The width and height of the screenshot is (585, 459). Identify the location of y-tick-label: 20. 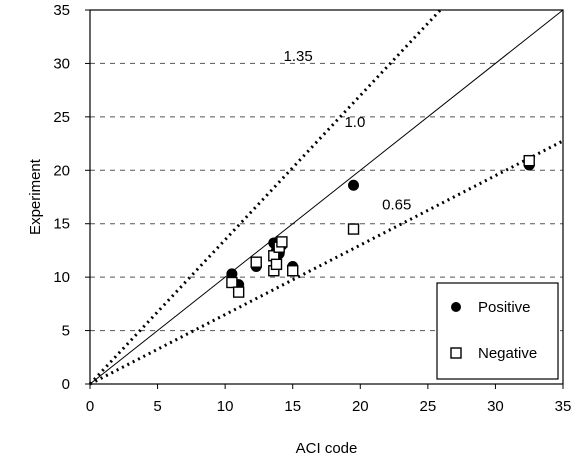
(61, 170).